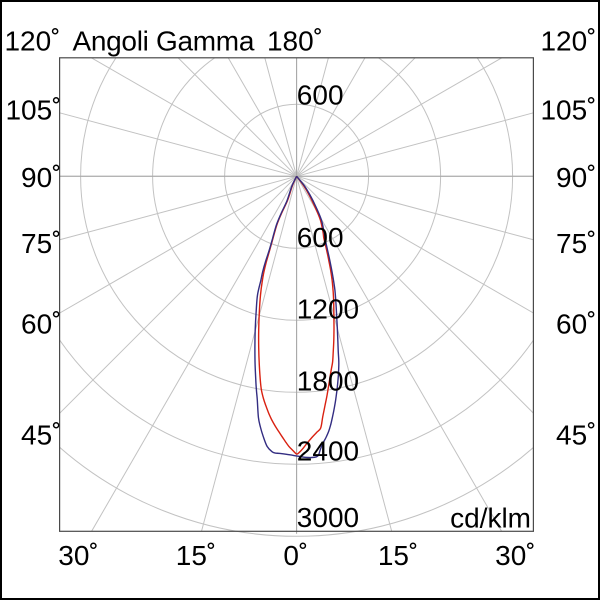 The width and height of the screenshot is (600, 600). Describe the element at coordinates (328, 380) in the screenshot. I see `svg-text: 1800` at that location.